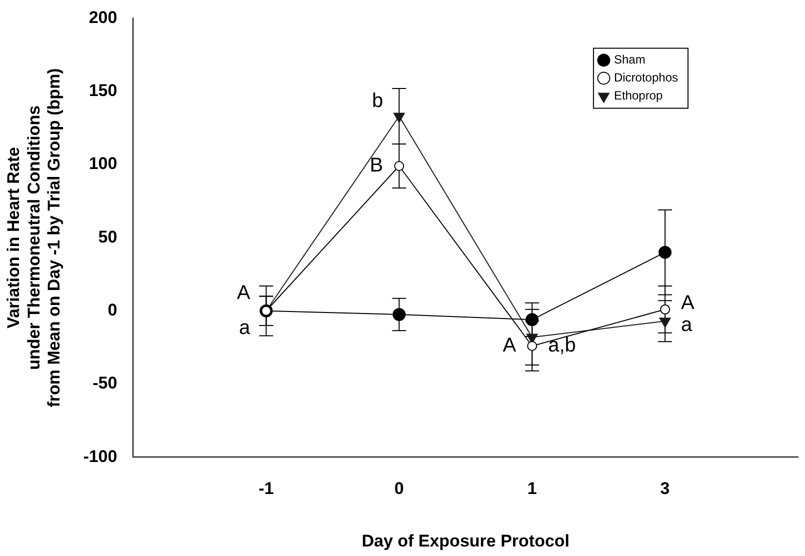 This screenshot has width=805, height=556. What do you see at coordinates (377, 165) in the screenshot?
I see `annotation: B` at bounding box center [377, 165].